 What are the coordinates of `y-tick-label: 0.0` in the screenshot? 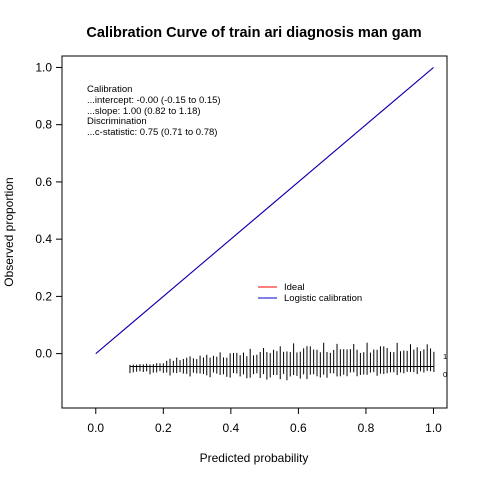 It's located at (43, 354).